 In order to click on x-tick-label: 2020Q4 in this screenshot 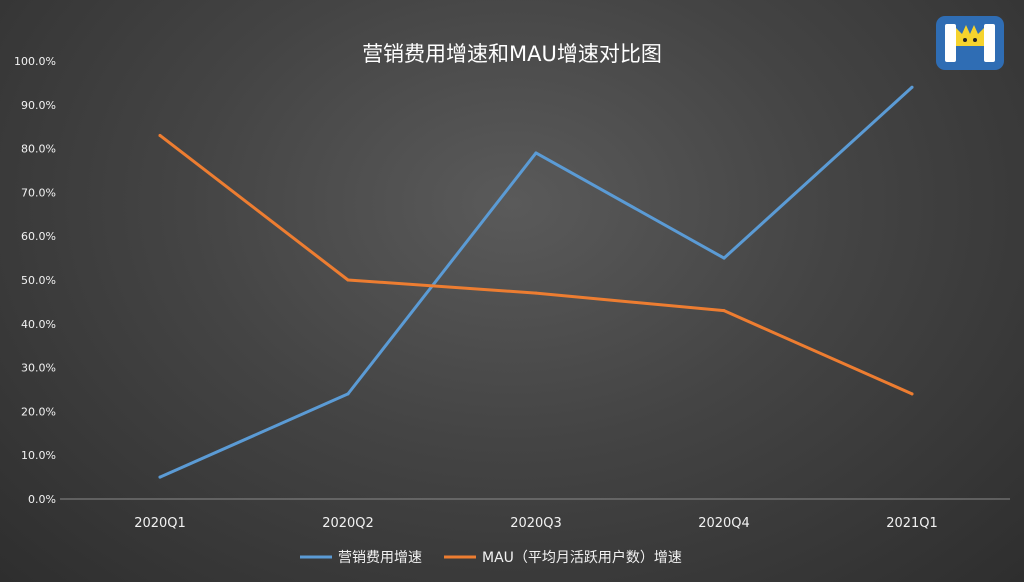, I will do `click(724, 523)`.